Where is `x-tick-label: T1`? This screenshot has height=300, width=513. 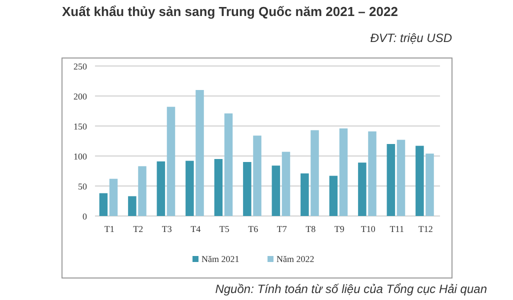
x-tick-label: T1 is located at coordinates (109, 229).